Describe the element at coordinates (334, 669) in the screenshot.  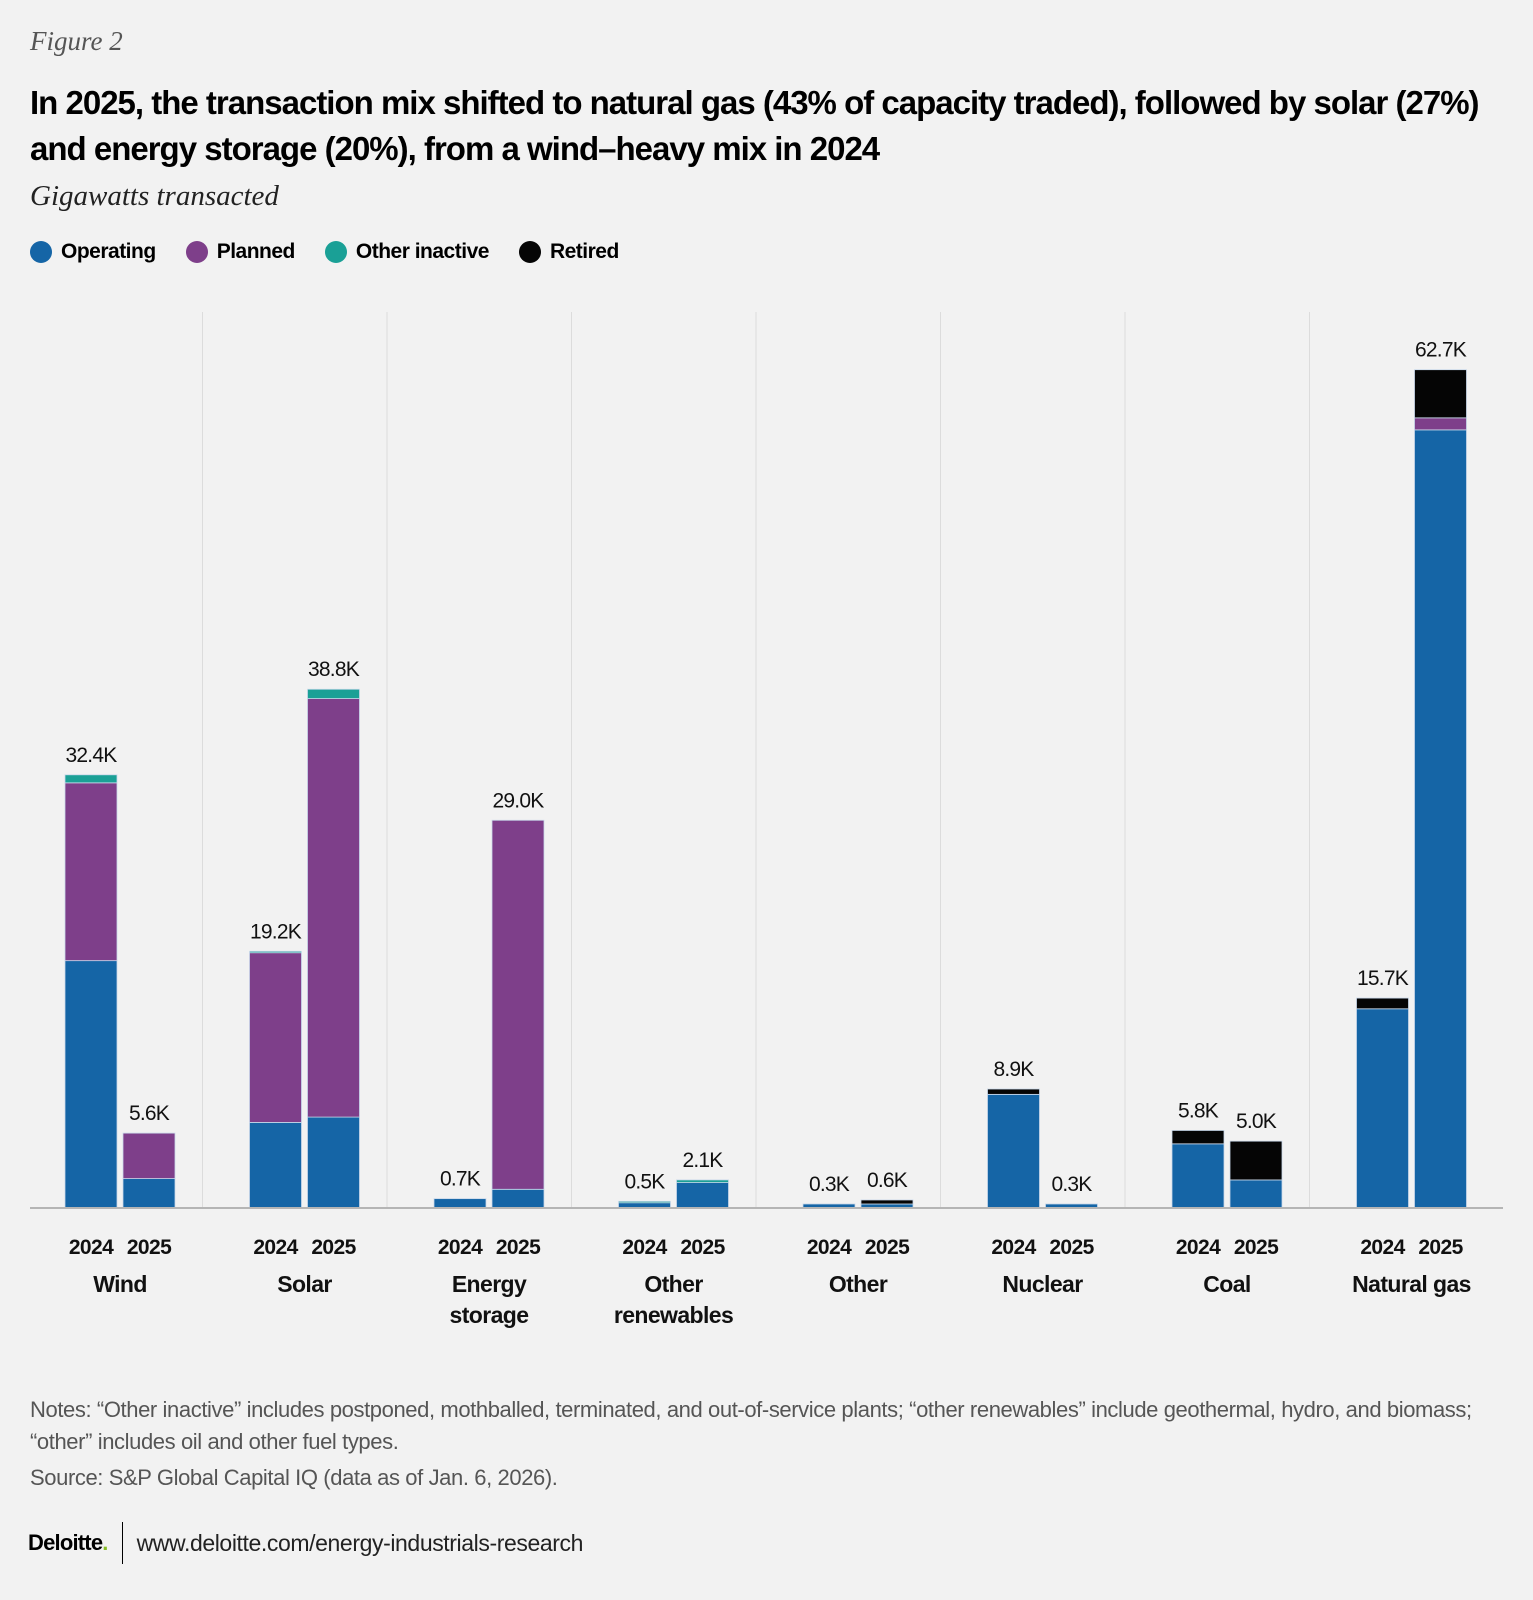
I see `bar-total-label: 38.8K` at that location.